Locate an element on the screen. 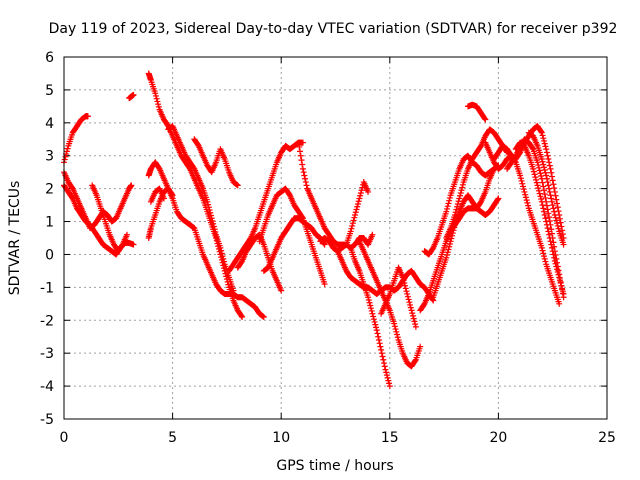 This screenshot has width=640, height=480. x-tick-label: 15 is located at coordinates (390, 438).